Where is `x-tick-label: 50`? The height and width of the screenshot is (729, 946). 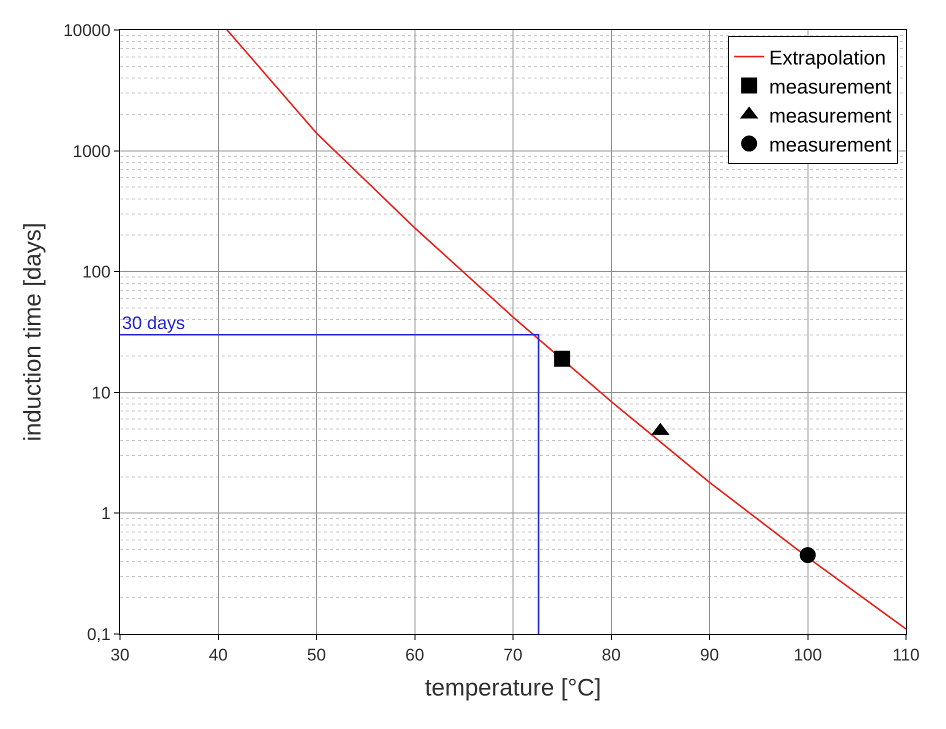
x-tick-label: 50 is located at coordinates (316, 654).